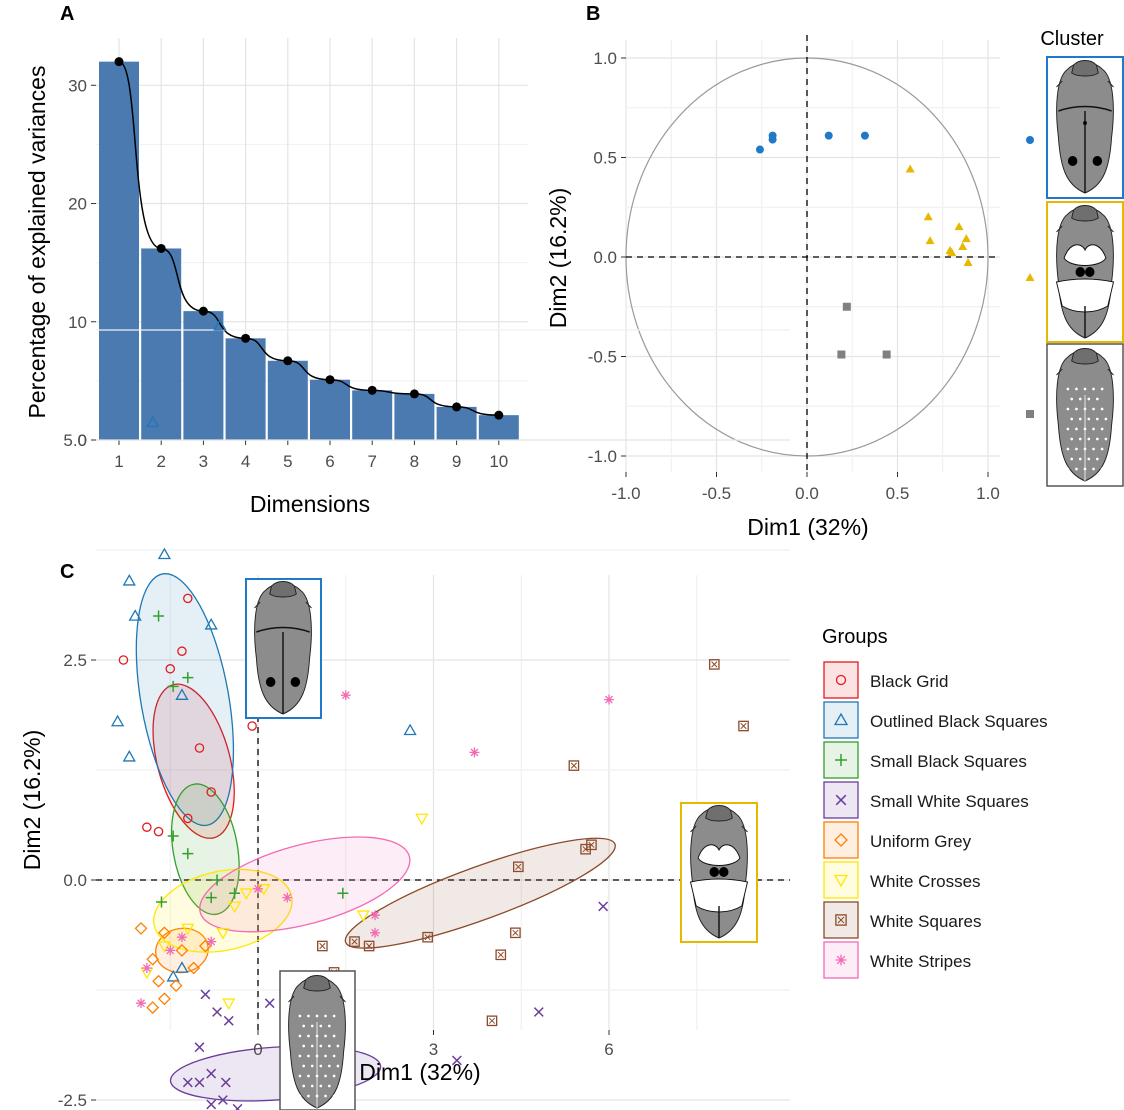  Describe the element at coordinates (160, 461) in the screenshot. I see `x-tick-label: 2` at that location.